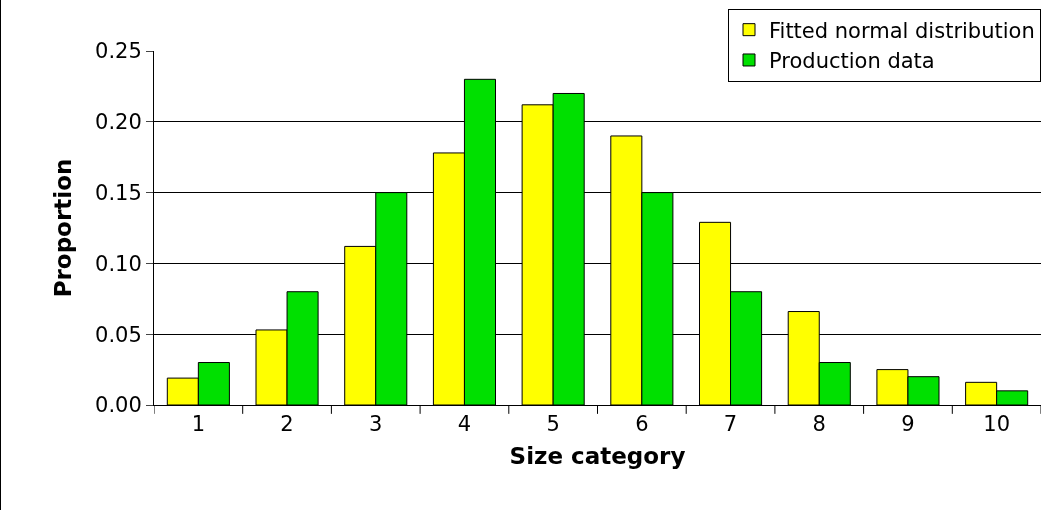 This screenshot has height=510, width=1048. I want to click on x-tick-label: 10, so click(997, 424).